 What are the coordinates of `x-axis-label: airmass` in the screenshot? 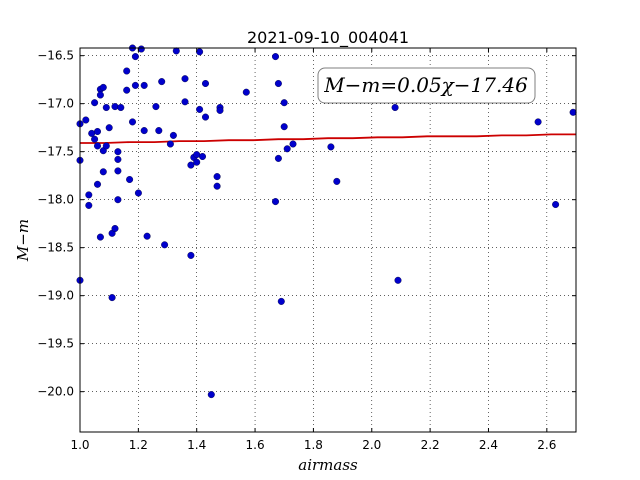 It's located at (328, 465).